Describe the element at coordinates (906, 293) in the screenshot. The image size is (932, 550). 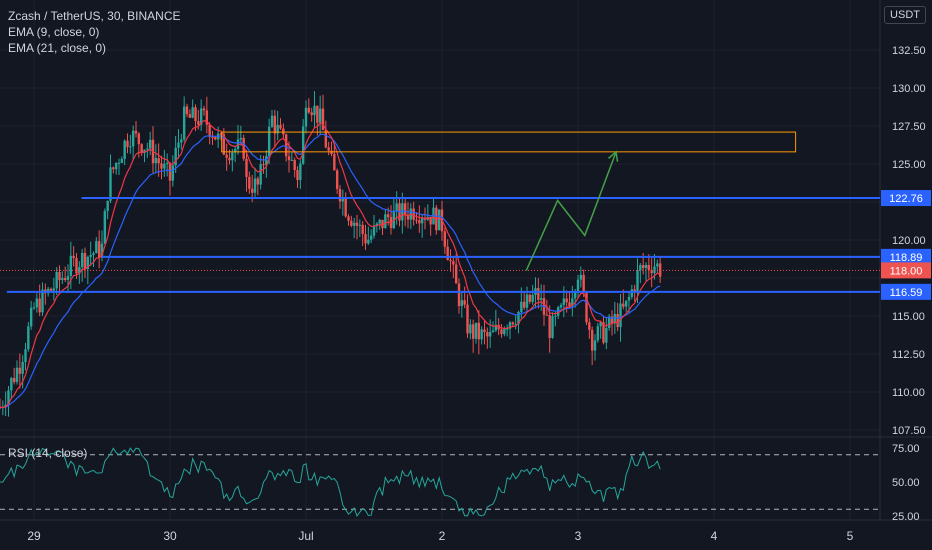
I see `level-price-label: 116.59` at that location.